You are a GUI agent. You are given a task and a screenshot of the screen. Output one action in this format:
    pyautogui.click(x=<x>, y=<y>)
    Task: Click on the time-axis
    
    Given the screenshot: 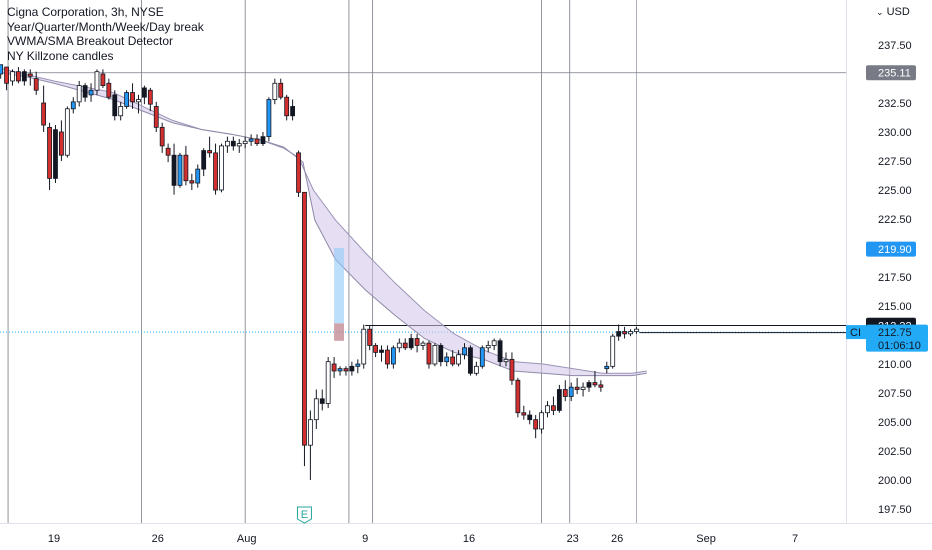 What is the action you would take?
    pyautogui.click(x=466, y=536)
    